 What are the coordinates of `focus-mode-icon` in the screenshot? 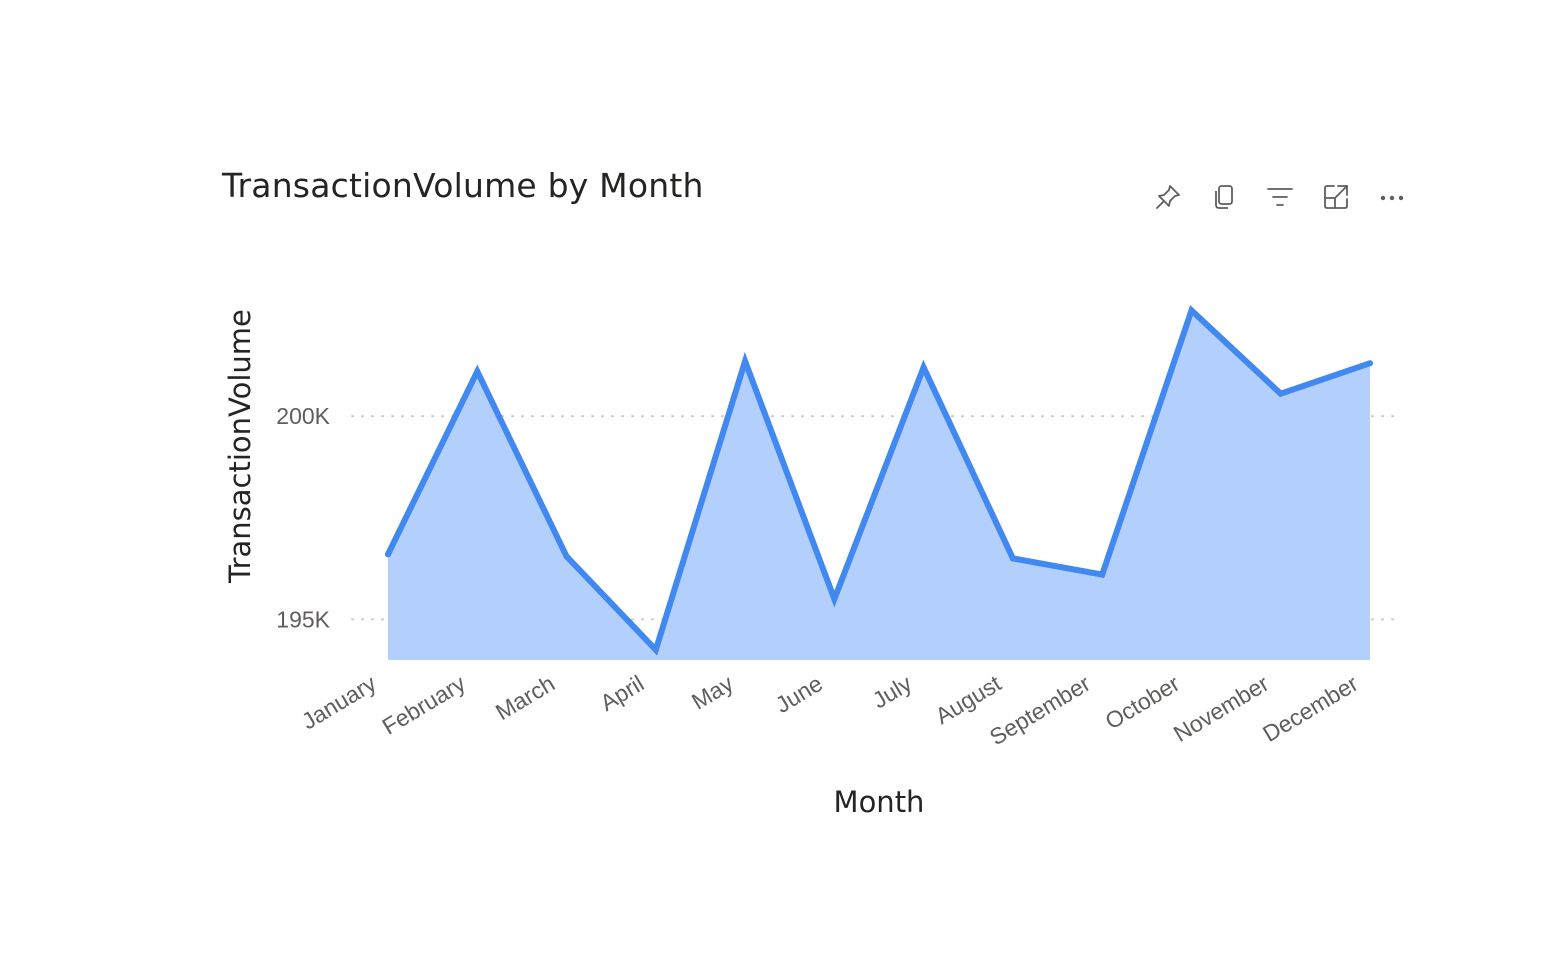 It's located at (1336, 197).